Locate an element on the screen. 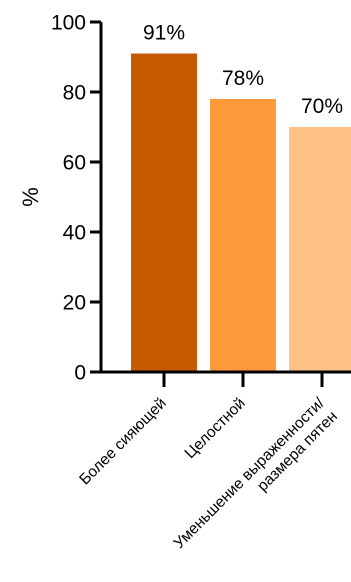 This screenshot has width=351, height=582. y-tick-label-60: 60 is located at coordinates (74, 163).